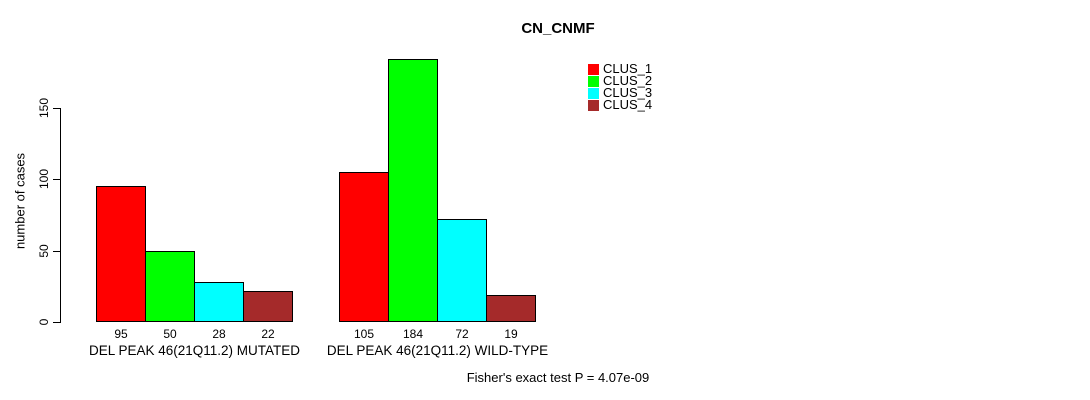  What do you see at coordinates (558, 377) in the screenshot?
I see `annotation-text: Fisher's exact test P = 4.07e-09` at bounding box center [558, 377].